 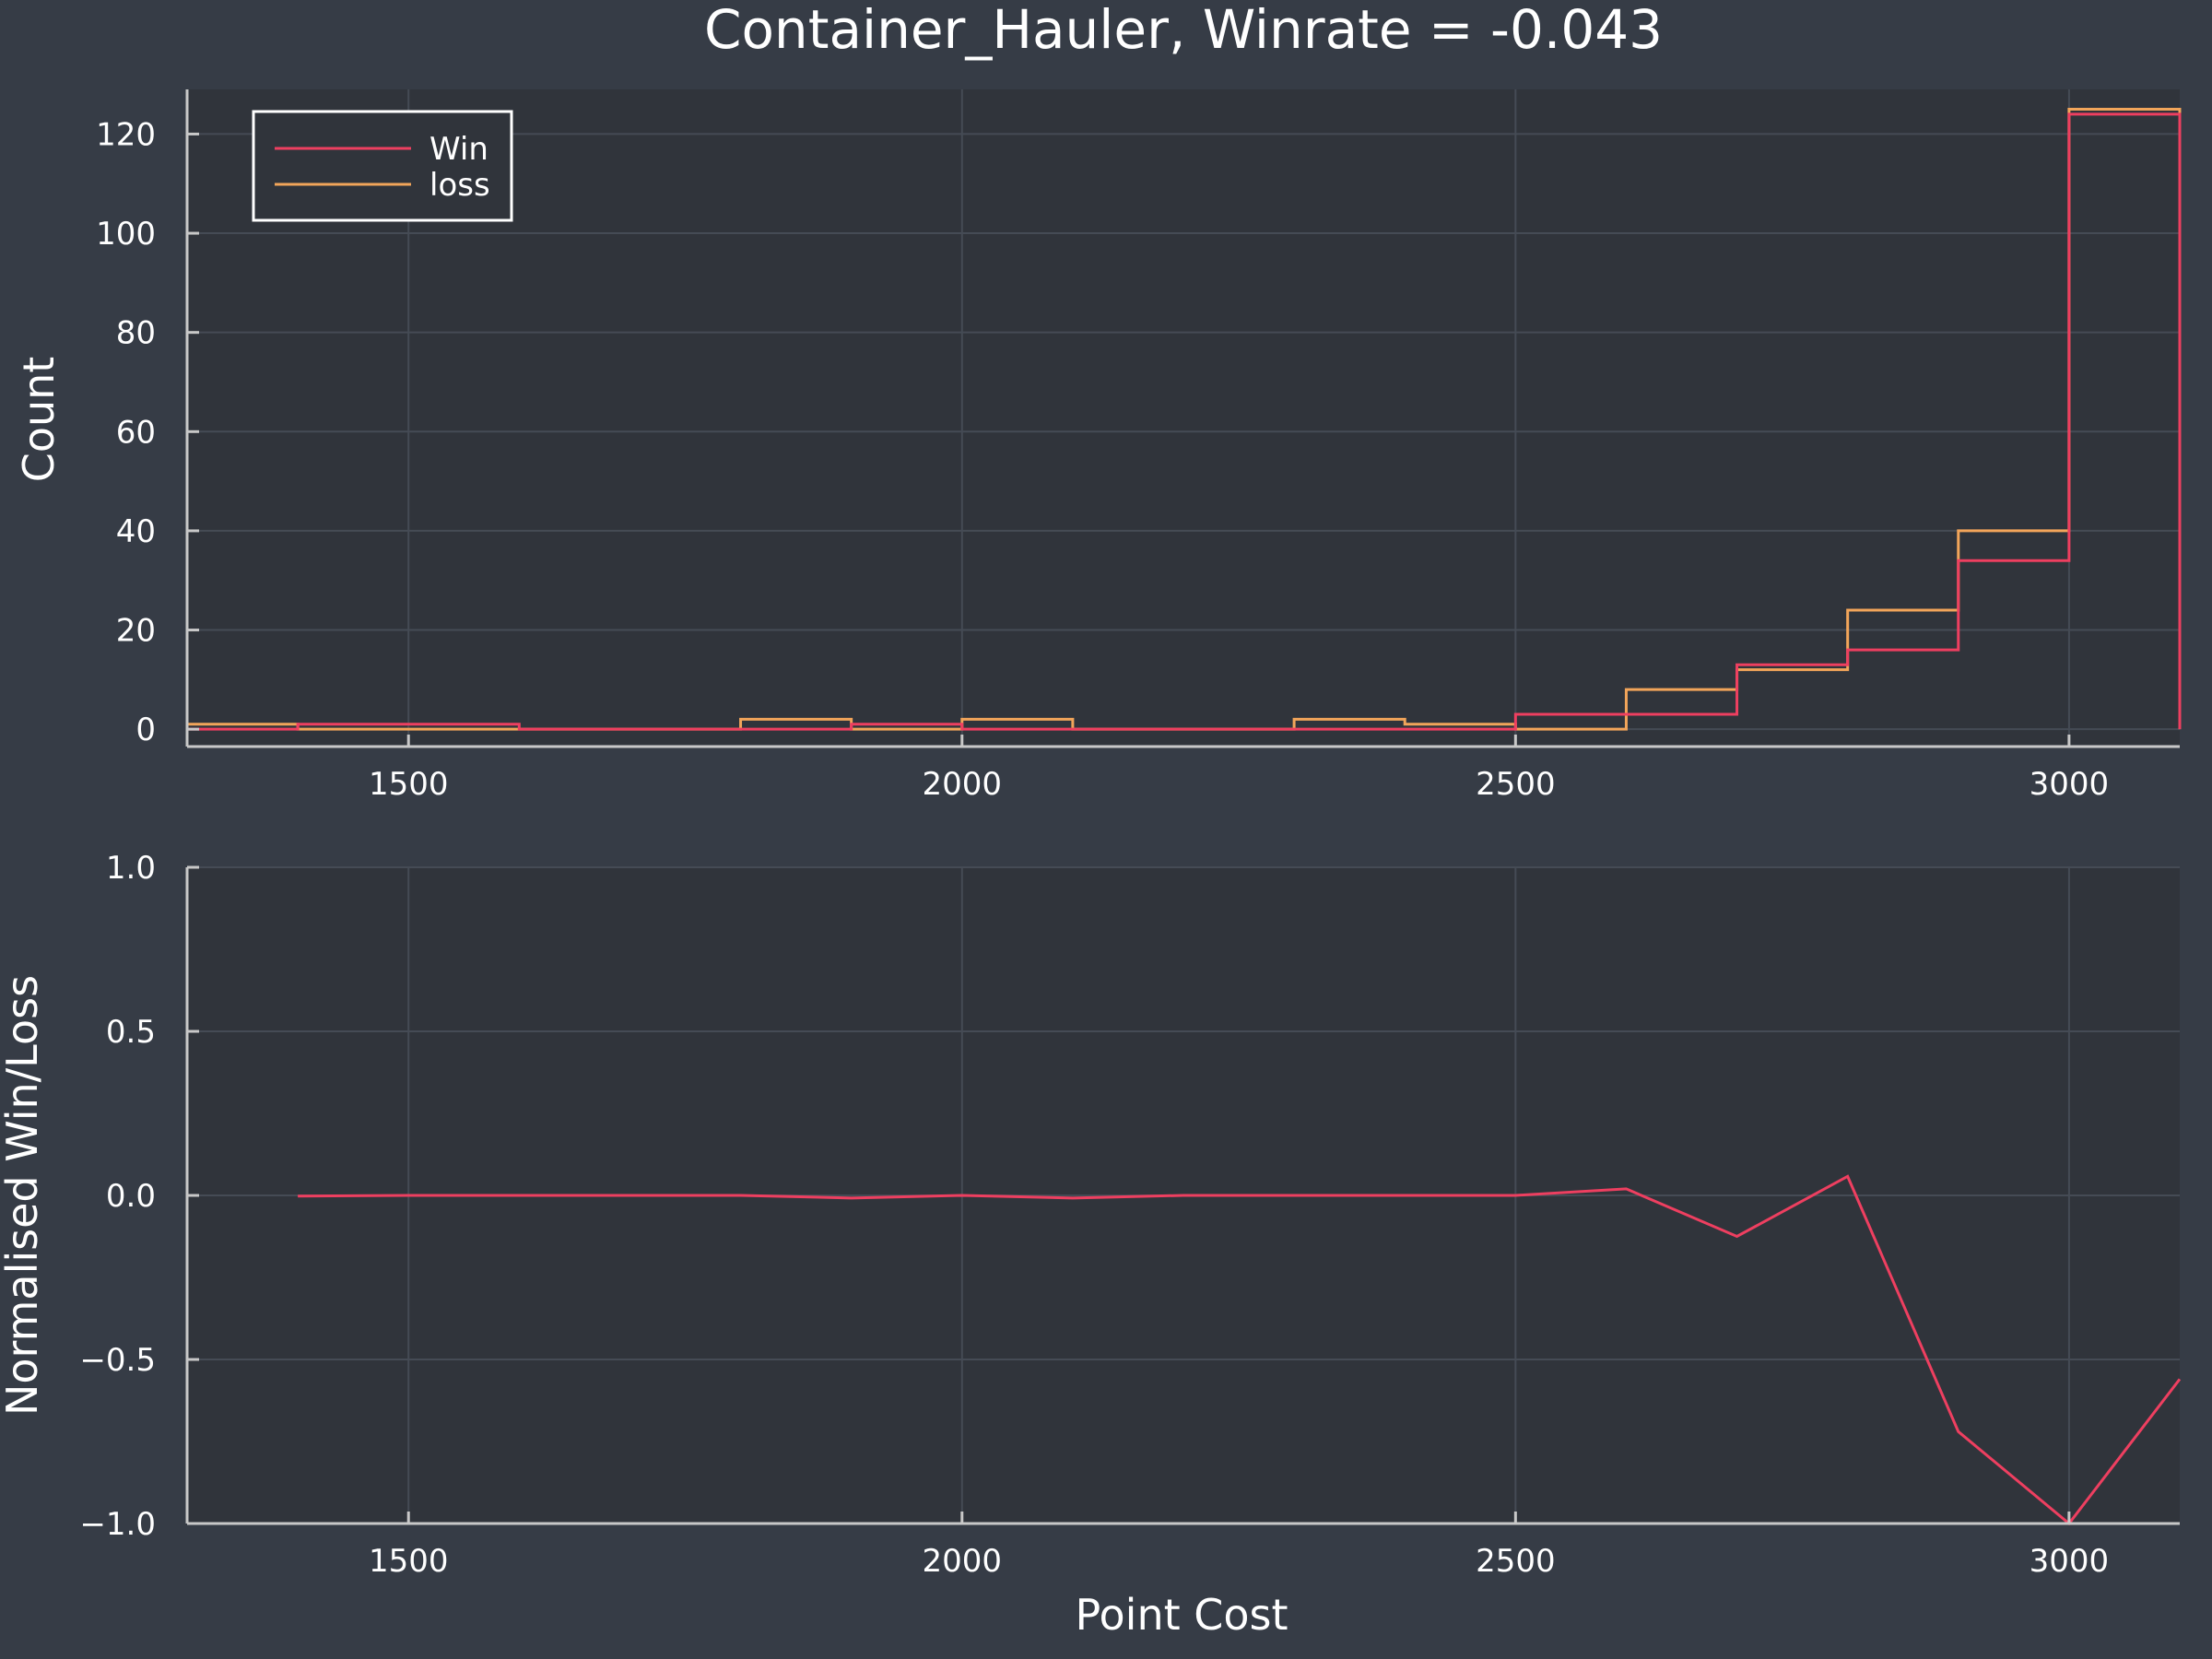 What do you see at coordinates (136, 531) in the screenshot?
I see `histogram-y-tick-label: 40` at bounding box center [136, 531].